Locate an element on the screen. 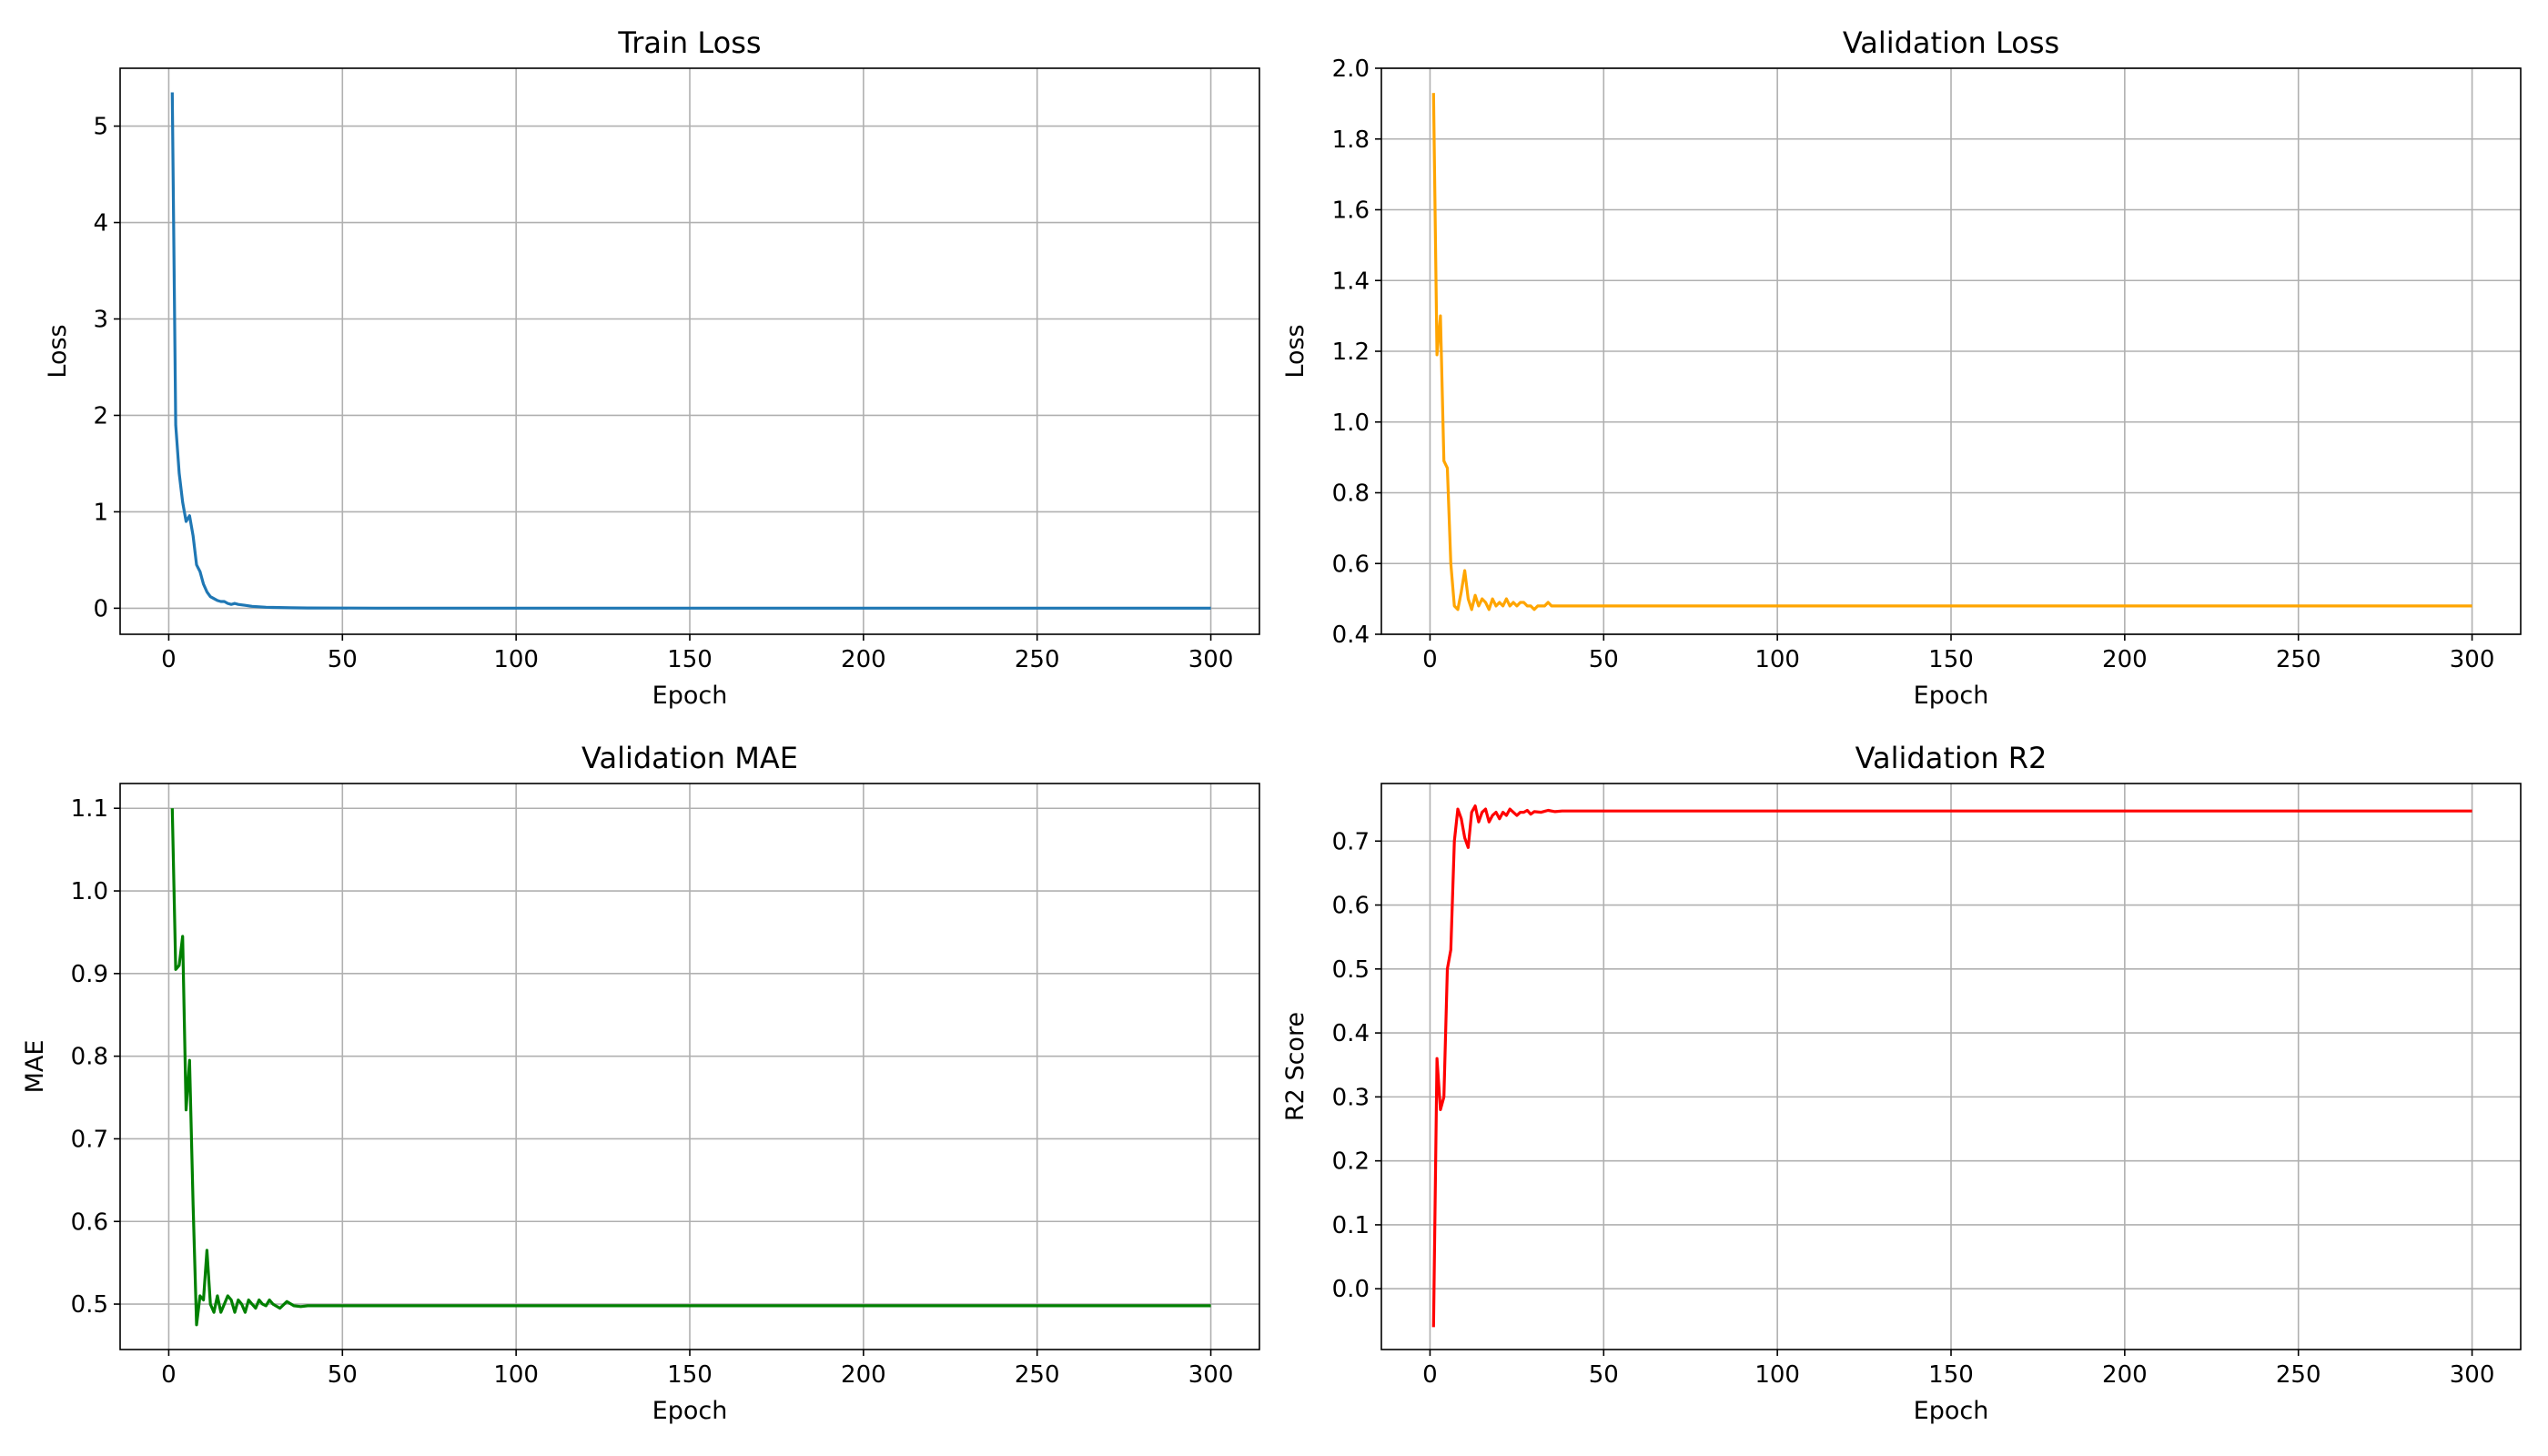  y-tick-label: 0.3 is located at coordinates (1351, 1097).